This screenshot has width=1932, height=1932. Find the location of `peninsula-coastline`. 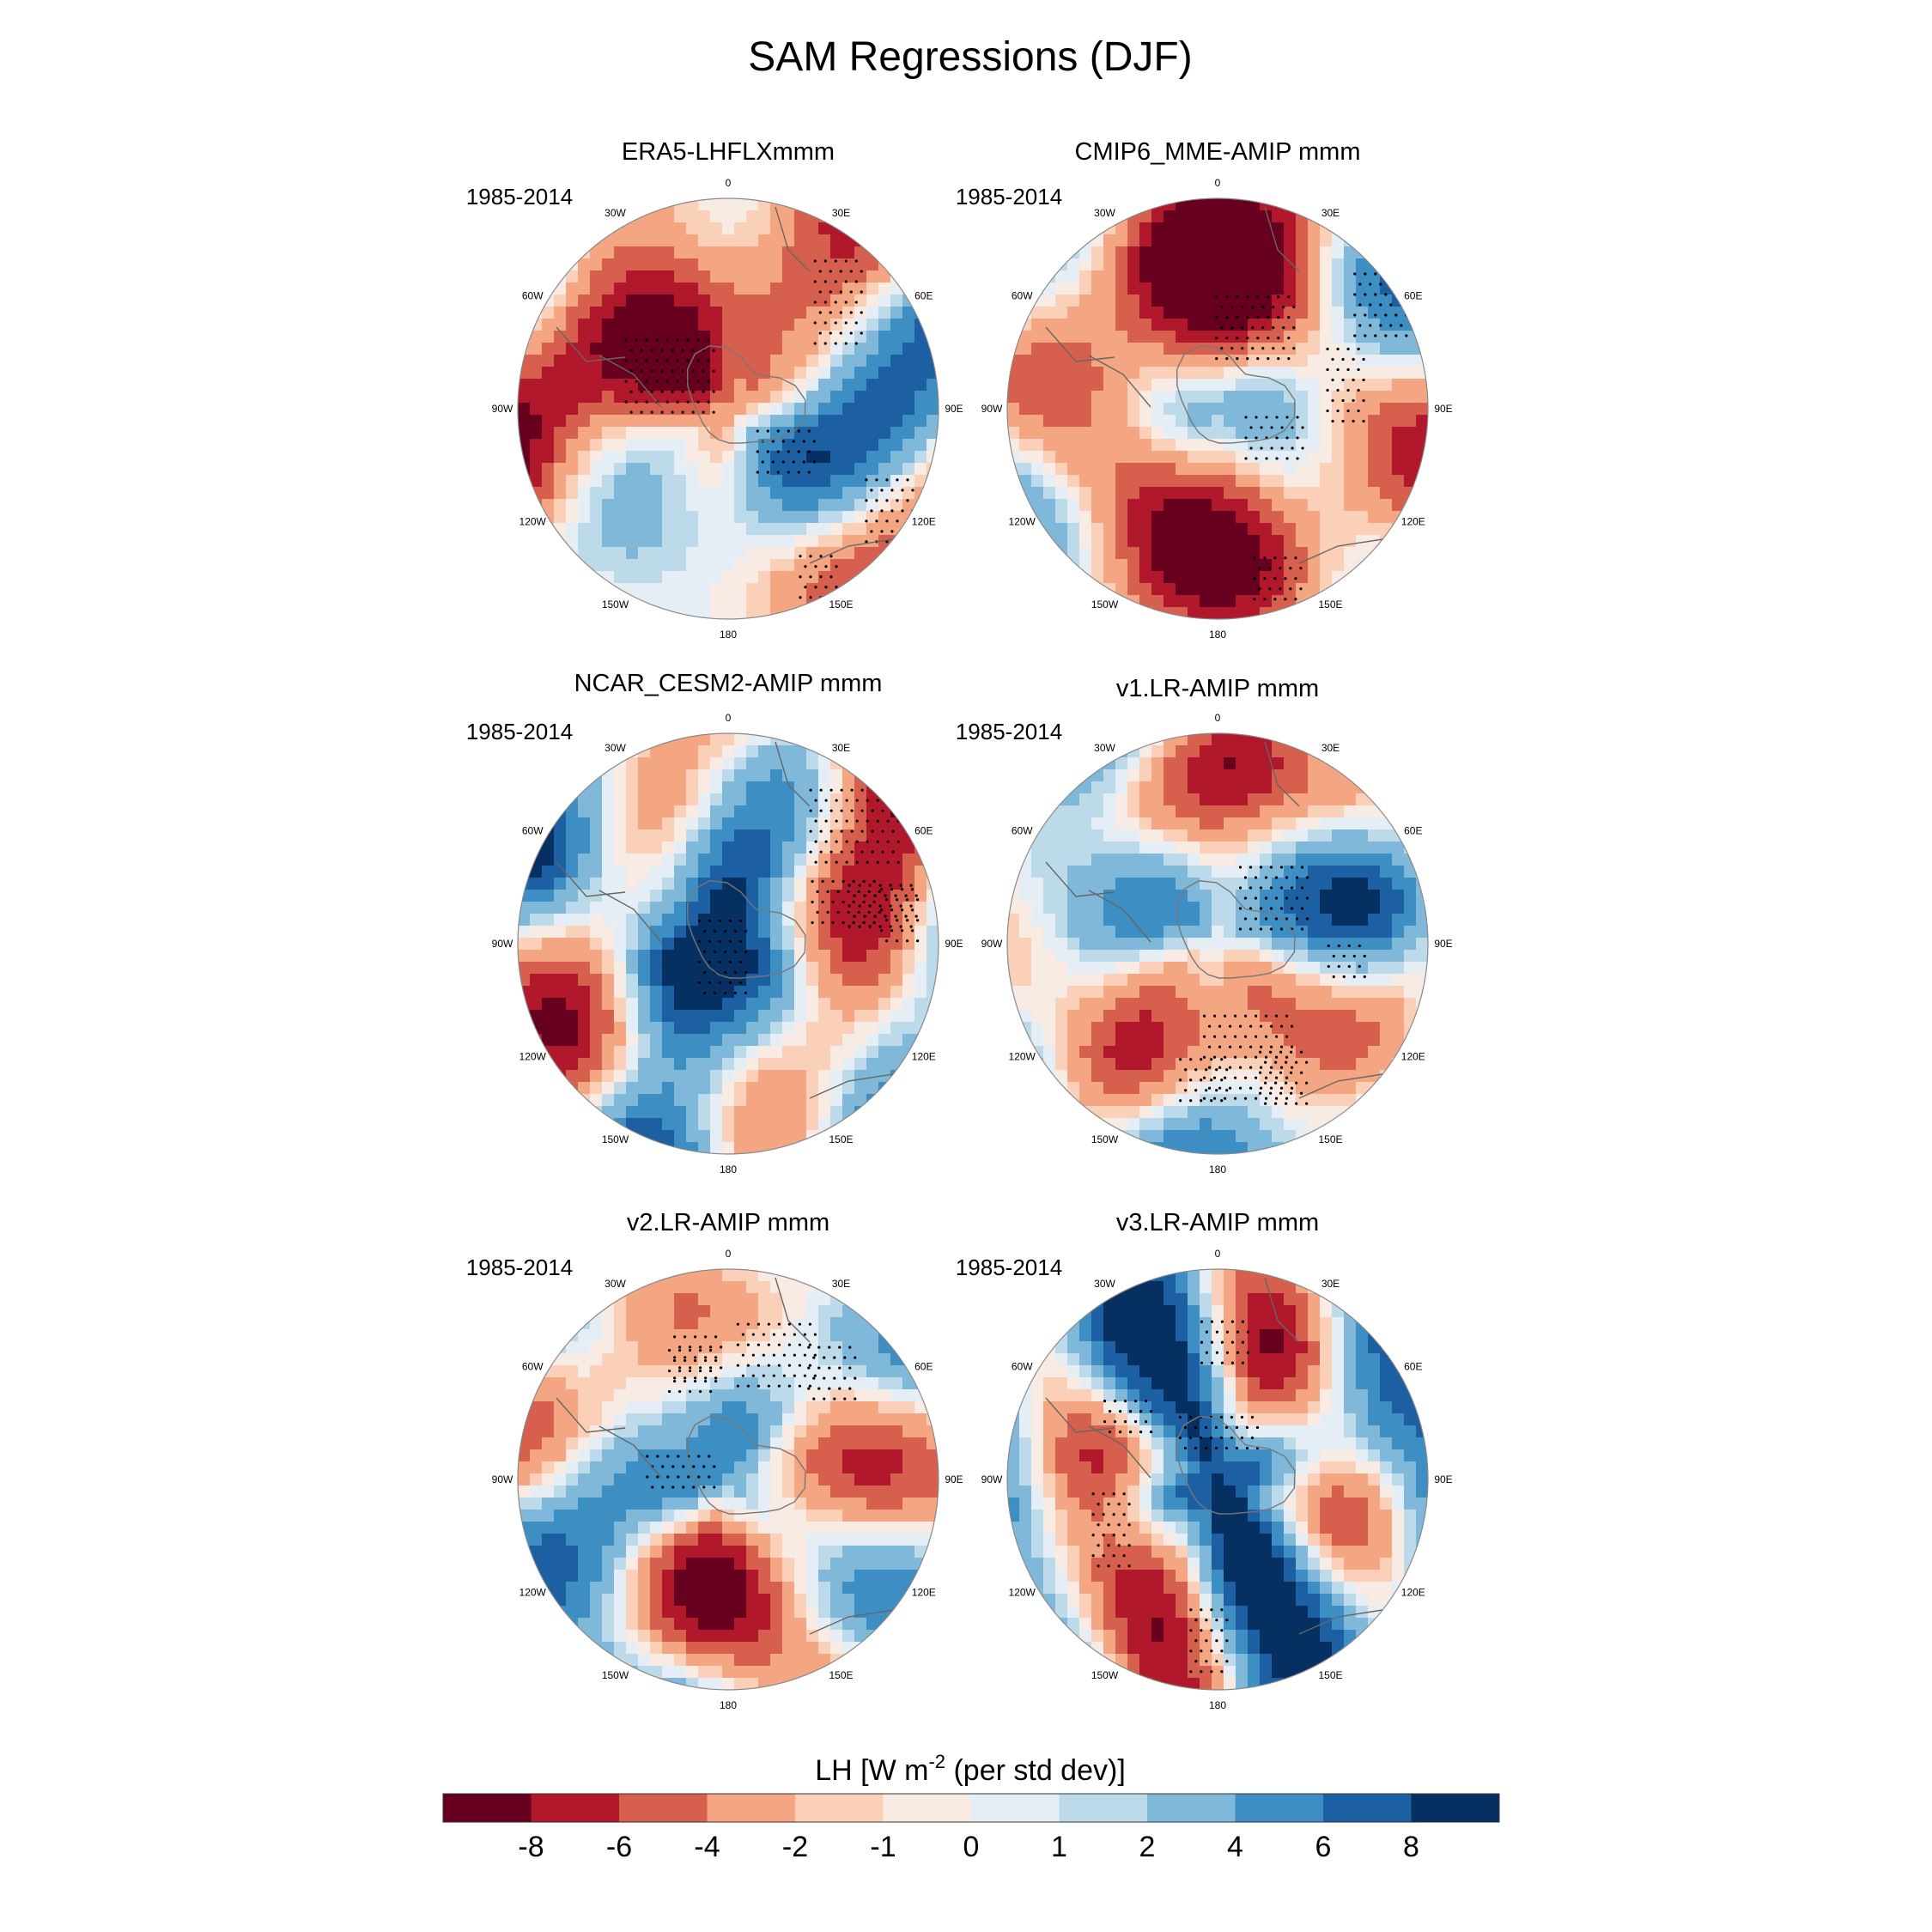

peninsula-coastline is located at coordinates (630, 381).